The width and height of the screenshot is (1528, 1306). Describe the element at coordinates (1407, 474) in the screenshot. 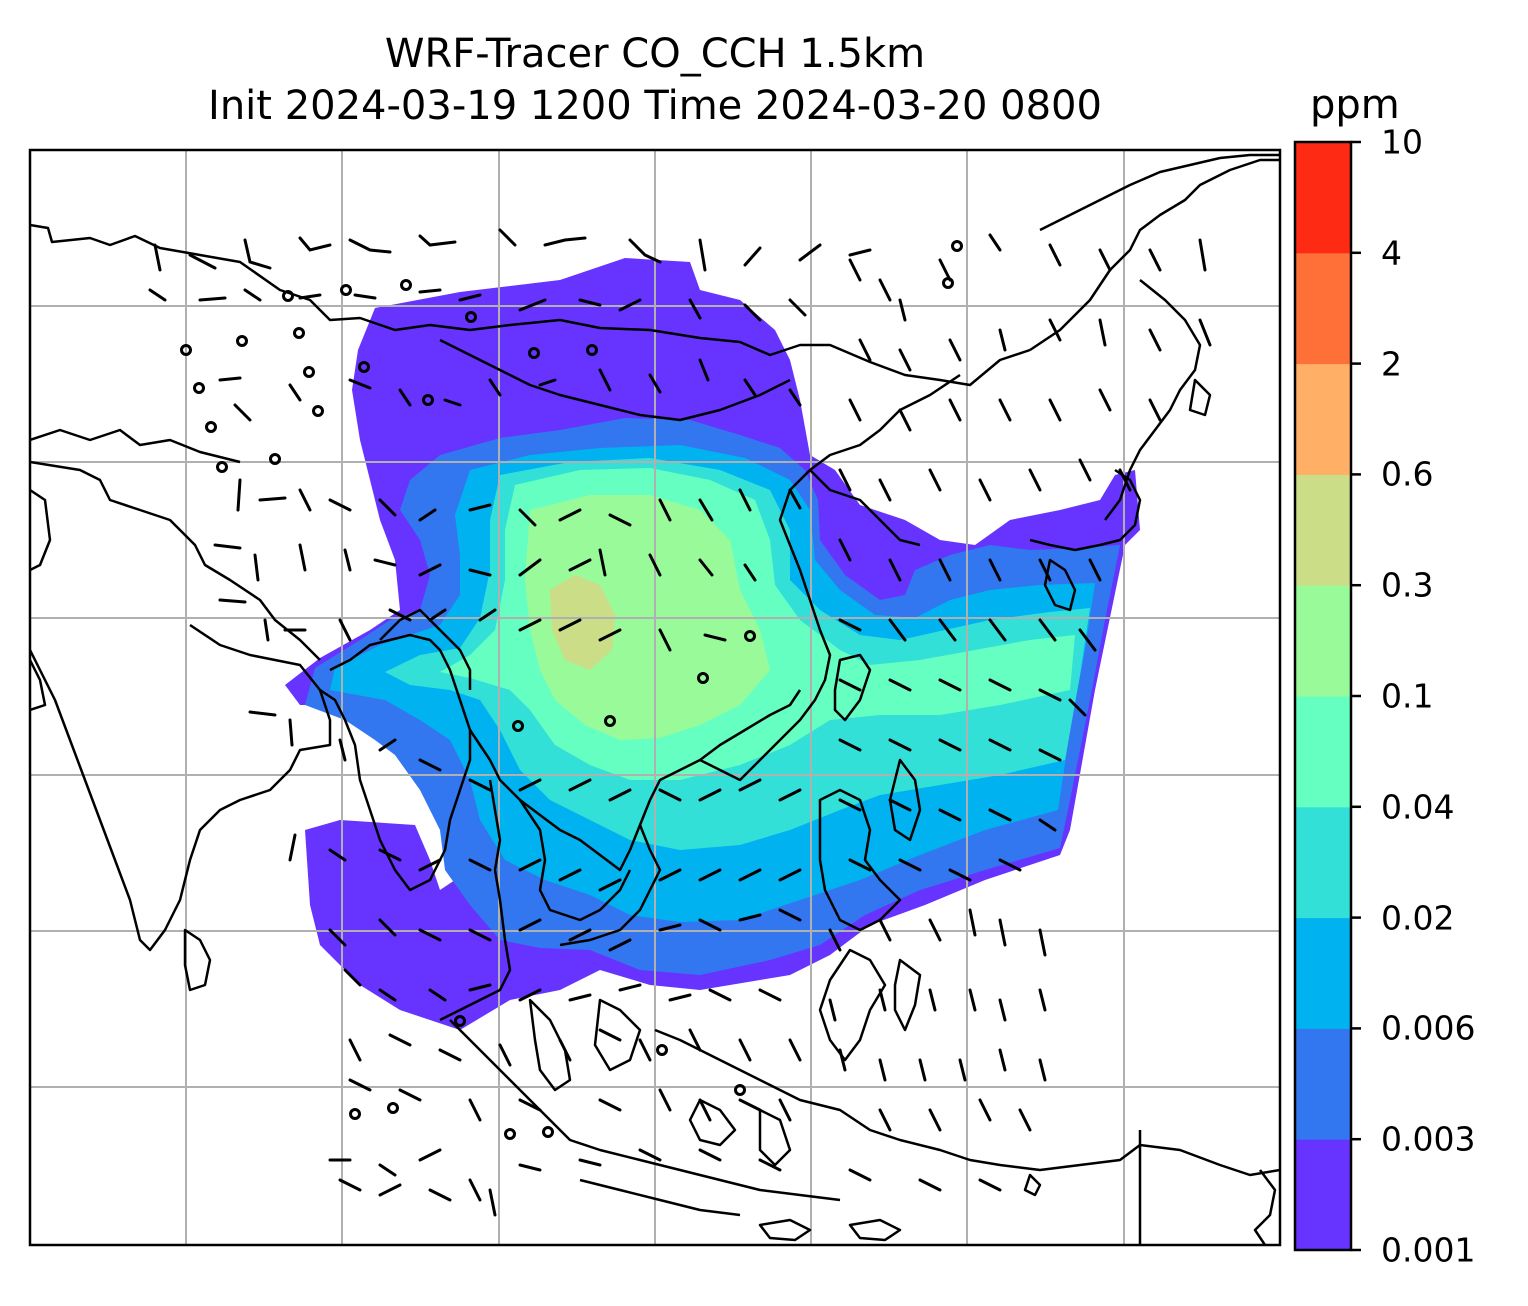

I see `colorbar-tick-label: 0.6` at that location.